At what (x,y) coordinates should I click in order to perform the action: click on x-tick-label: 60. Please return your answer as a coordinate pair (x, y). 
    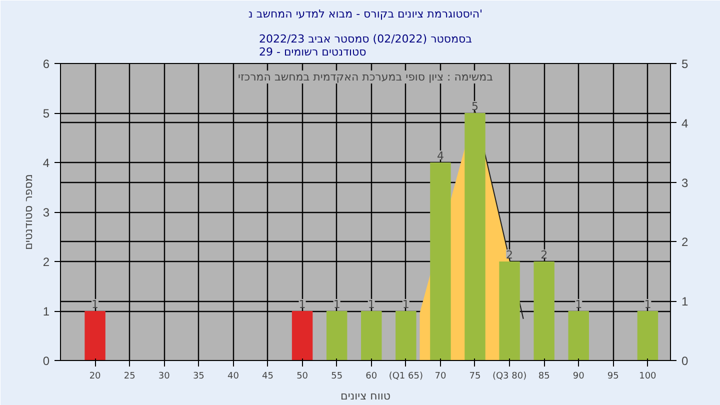
    Looking at the image, I should click on (372, 377).